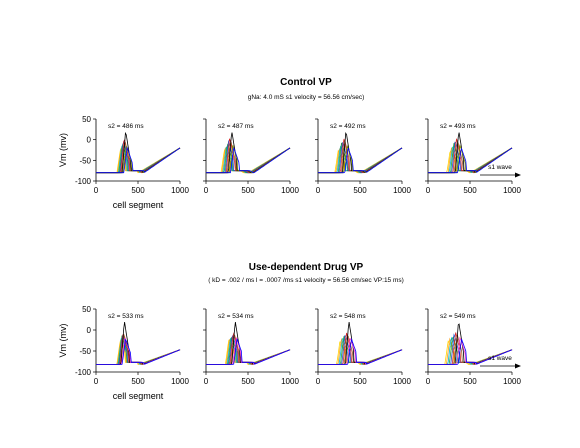  What do you see at coordinates (86, 309) in the screenshot?
I see `y-tick-label: 50` at bounding box center [86, 309].